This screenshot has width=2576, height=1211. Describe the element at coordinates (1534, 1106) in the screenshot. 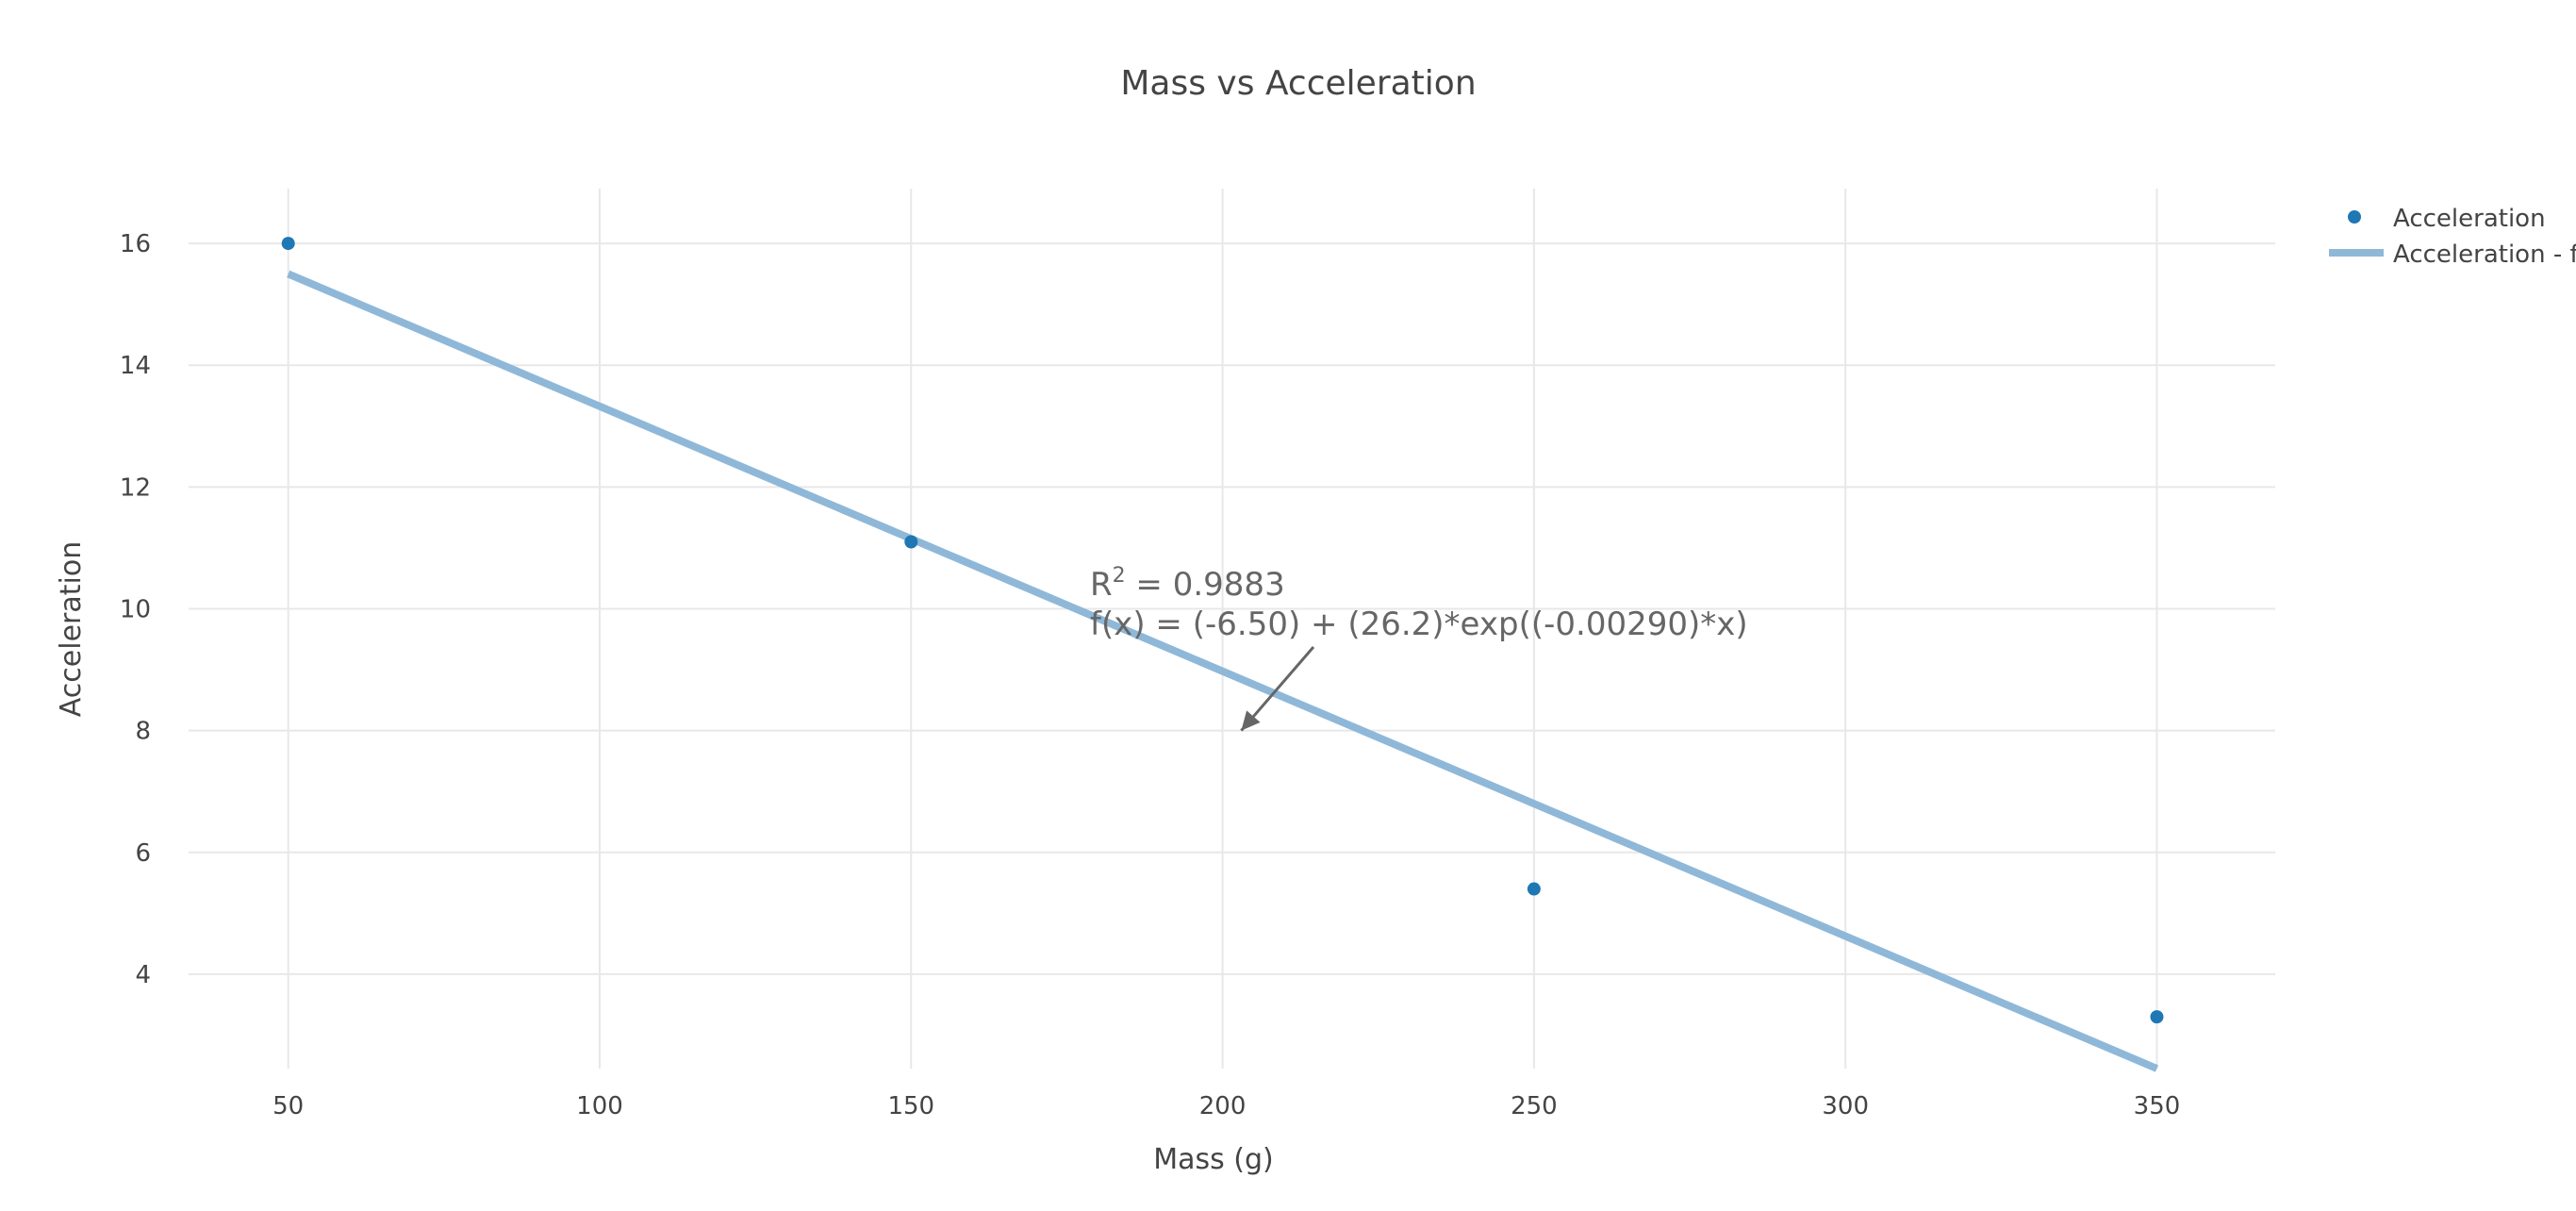

I see `x-tick-label: 250` at that location.